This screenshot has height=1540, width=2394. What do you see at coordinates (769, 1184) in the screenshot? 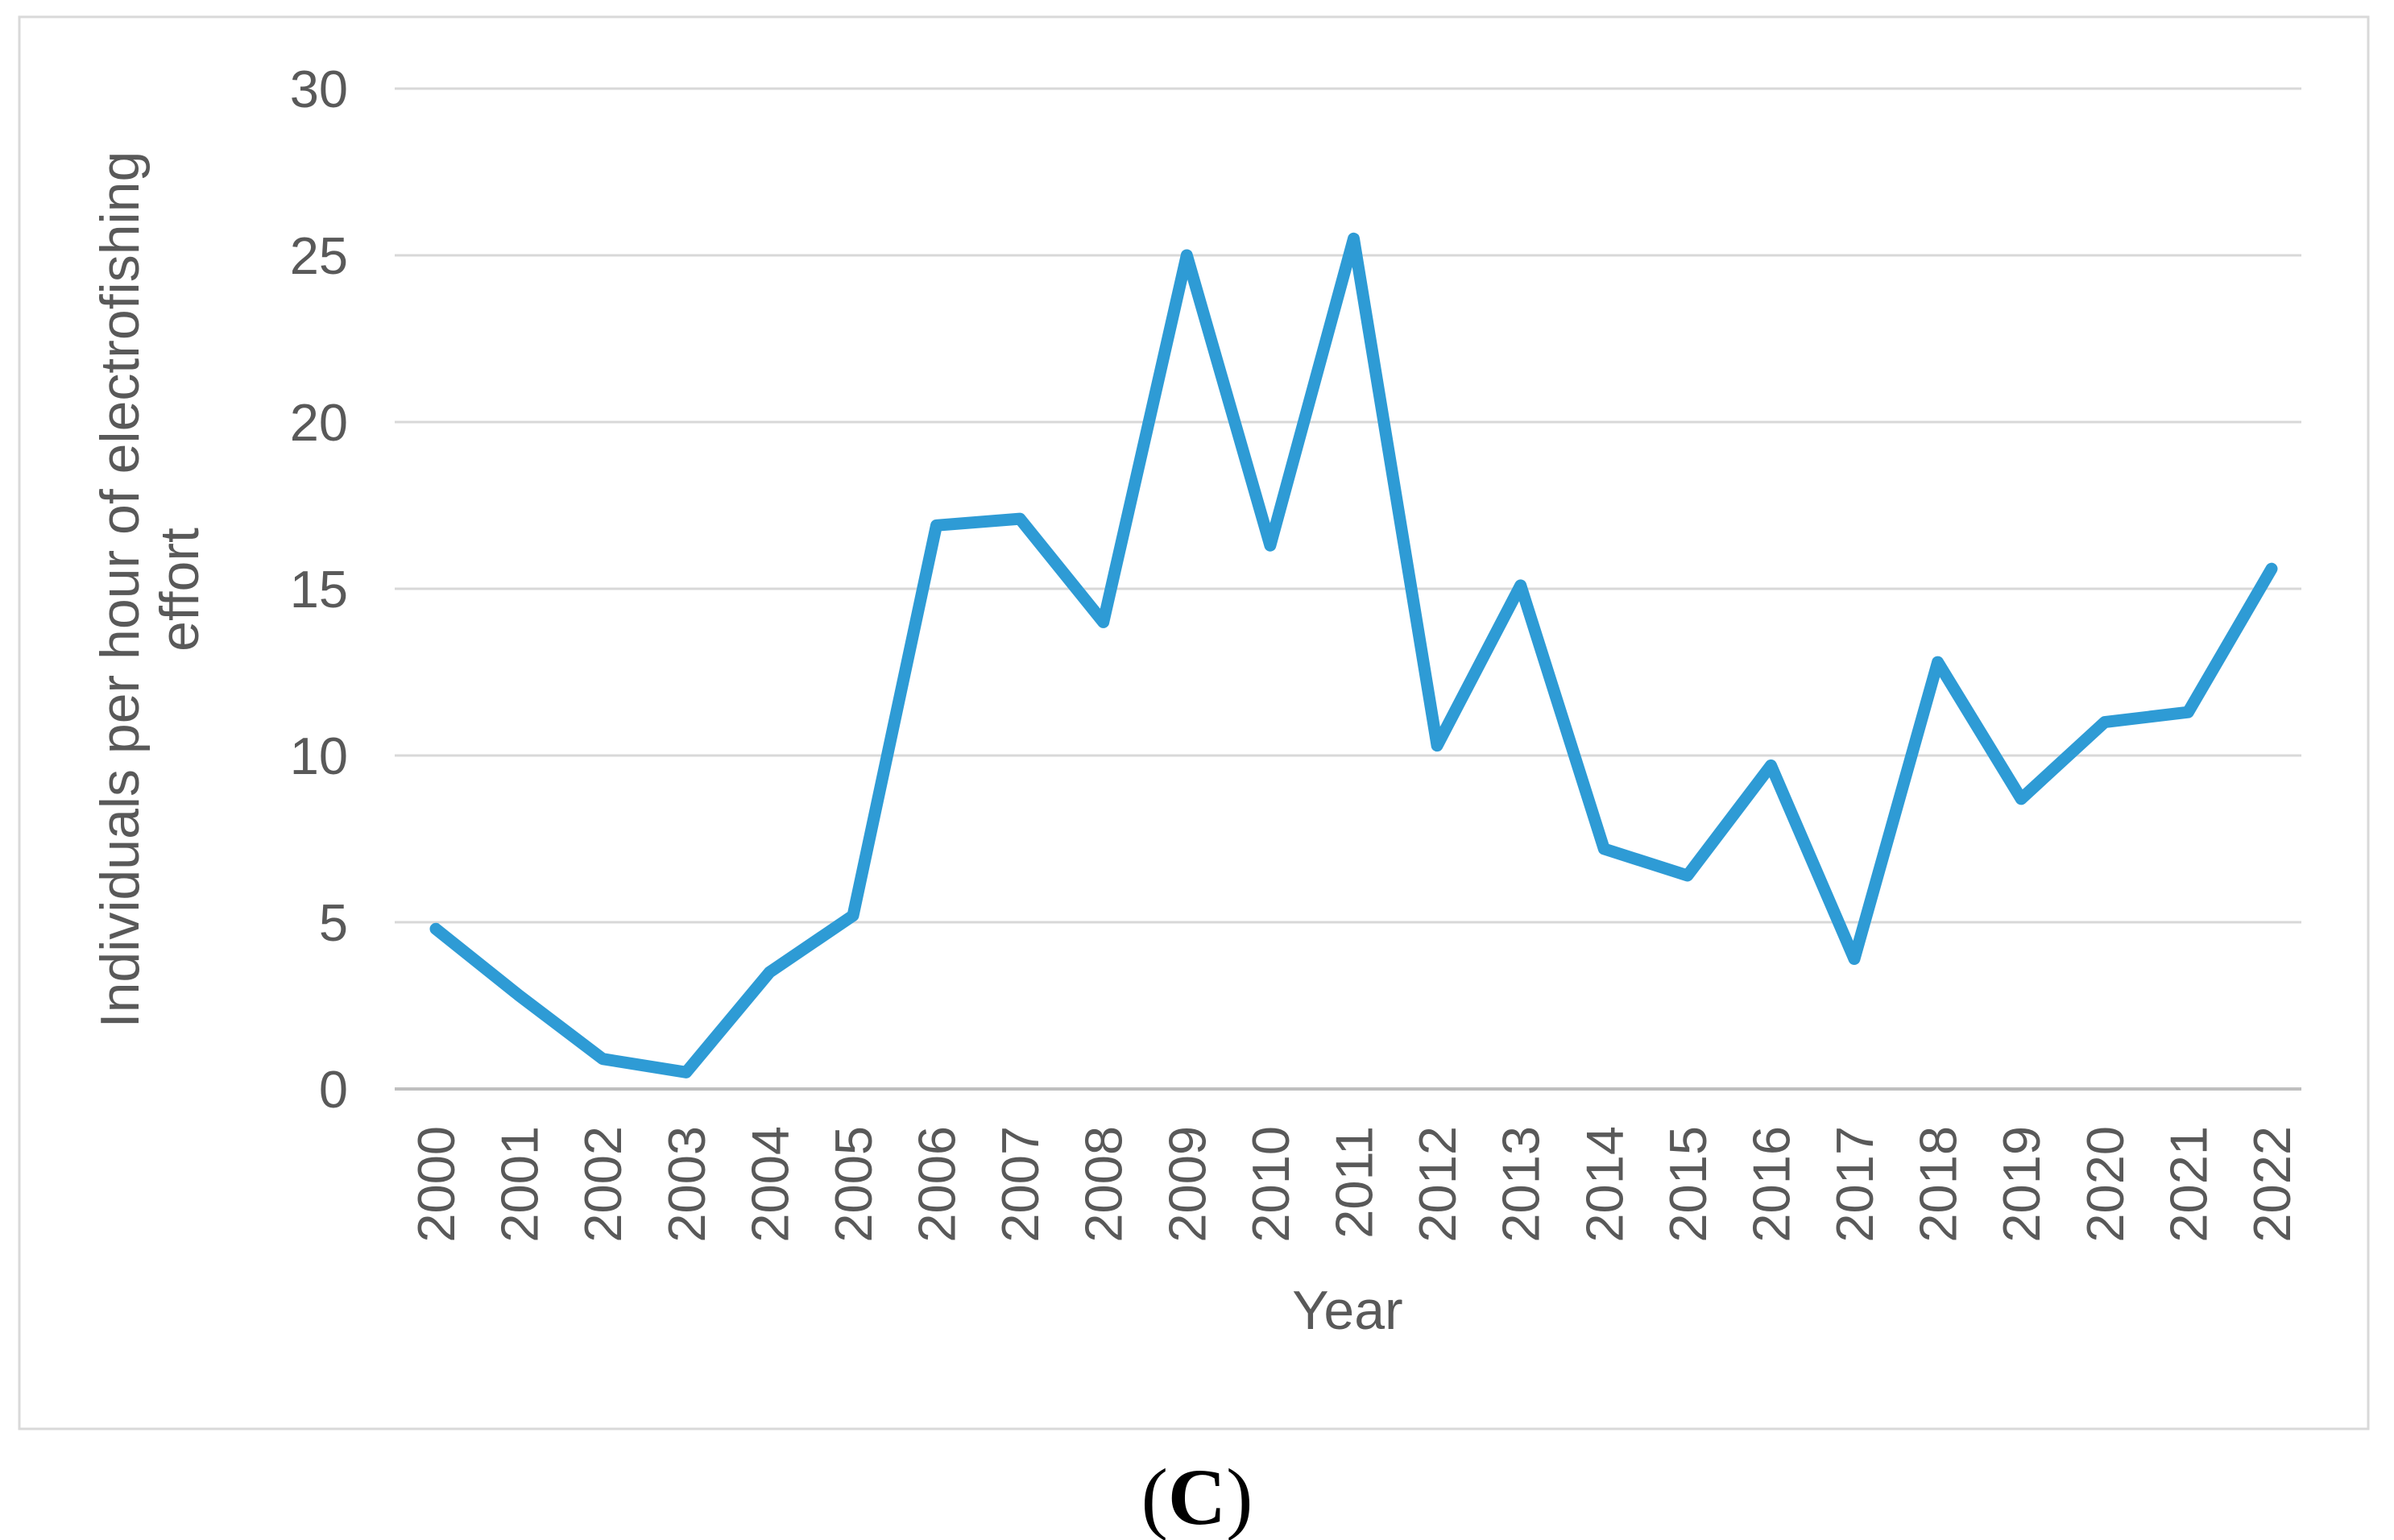
I see `x-tick-label-2004: 2004` at bounding box center [769, 1184].